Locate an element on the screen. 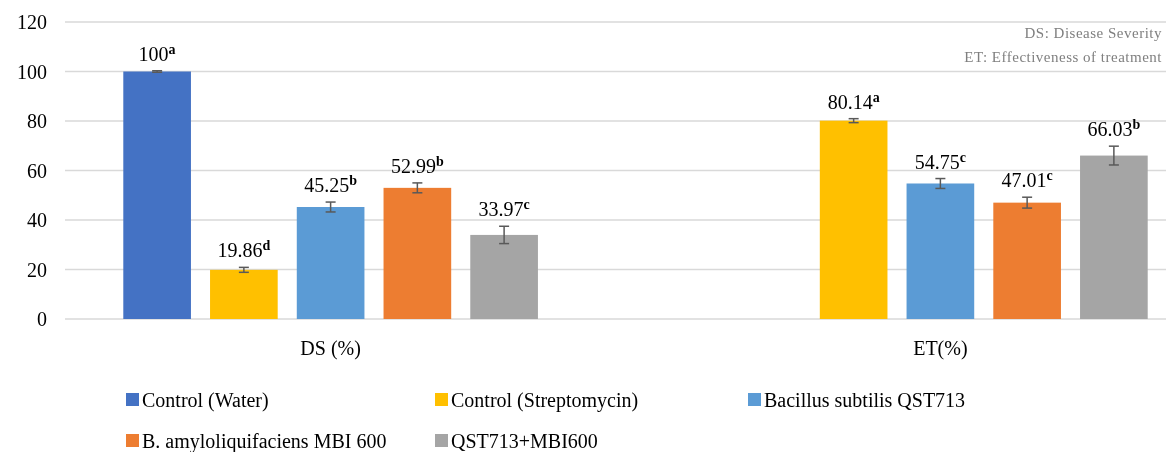 The image size is (1166, 452). data-label: 47.01$^{c}$ is located at coordinates (1027, 179).